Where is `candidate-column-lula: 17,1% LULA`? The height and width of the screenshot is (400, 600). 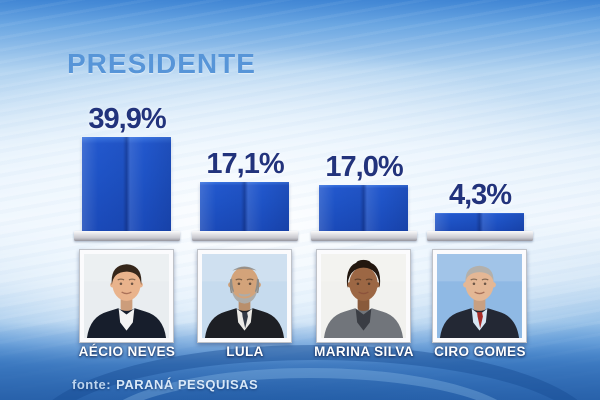
candidate-column-lula: 17,1% LULA is located at coordinates (245, 232).